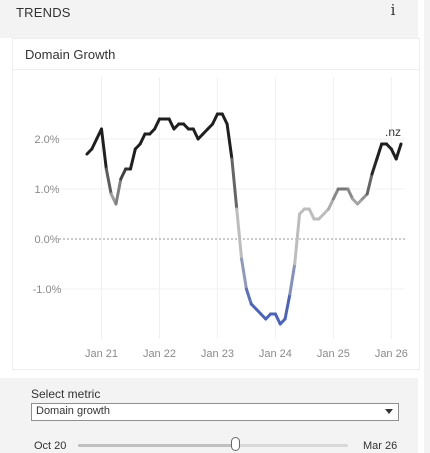 This screenshot has width=430, height=453. What do you see at coordinates (46, 240) in the screenshot?
I see `y-tick-label: 0.0%` at bounding box center [46, 240].